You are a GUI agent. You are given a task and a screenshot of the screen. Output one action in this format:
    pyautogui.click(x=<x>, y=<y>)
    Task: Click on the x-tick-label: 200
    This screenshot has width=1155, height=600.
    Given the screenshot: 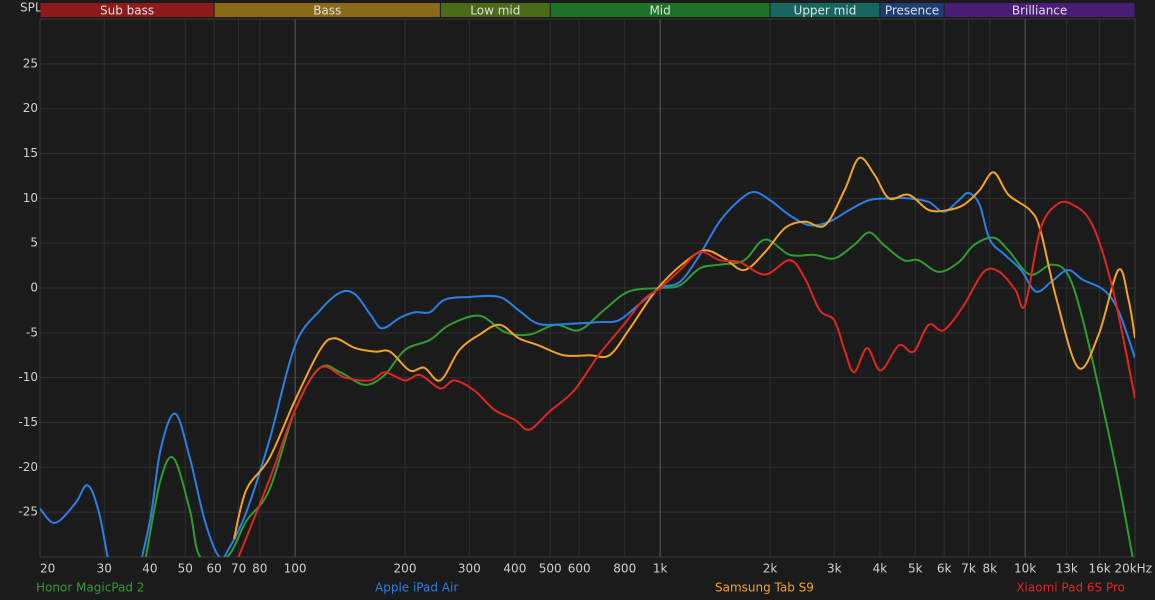 What is the action you would take?
    pyautogui.click(x=405, y=569)
    